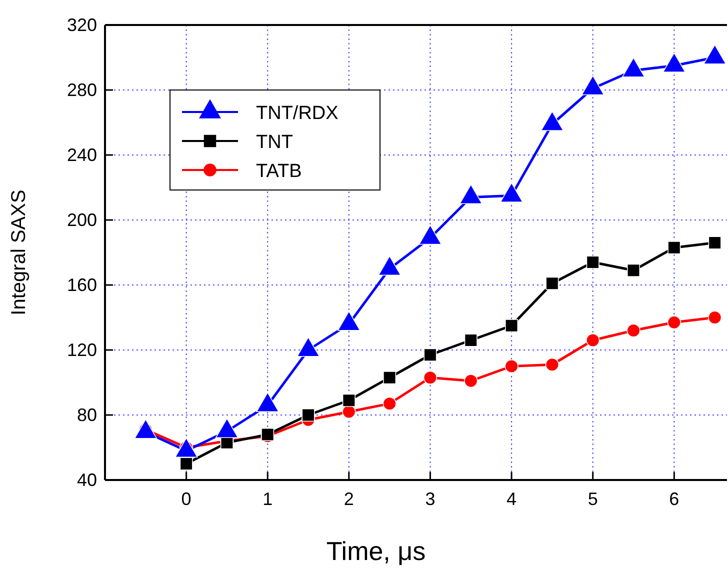 The width and height of the screenshot is (728, 574). What do you see at coordinates (81, 24) in the screenshot?
I see `y-tick-label: 320` at bounding box center [81, 24].